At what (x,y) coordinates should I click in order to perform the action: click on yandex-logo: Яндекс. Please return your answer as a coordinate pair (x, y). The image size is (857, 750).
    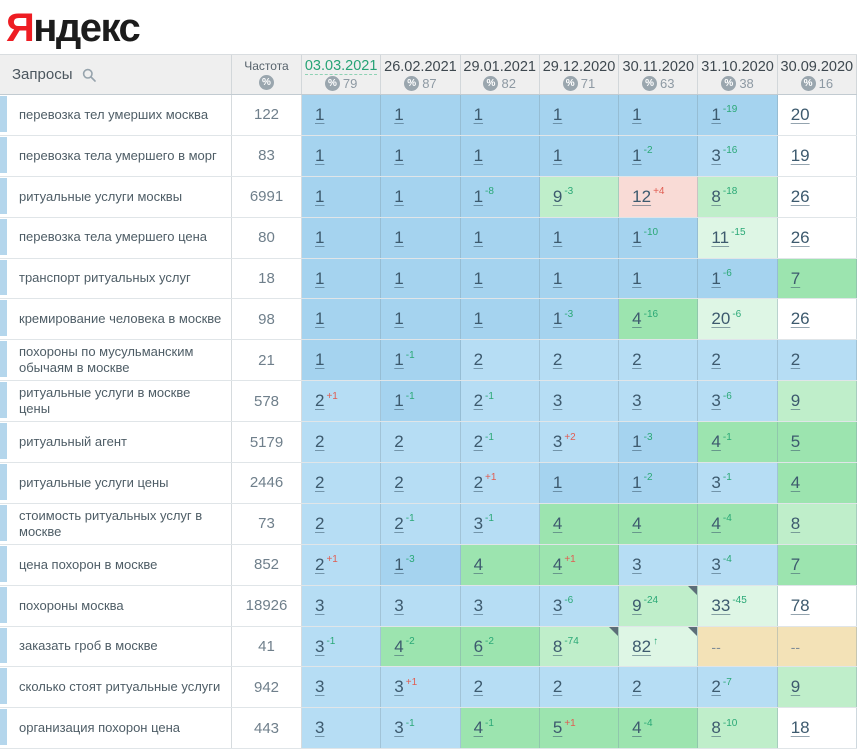
    Looking at the image, I should click on (73, 28).